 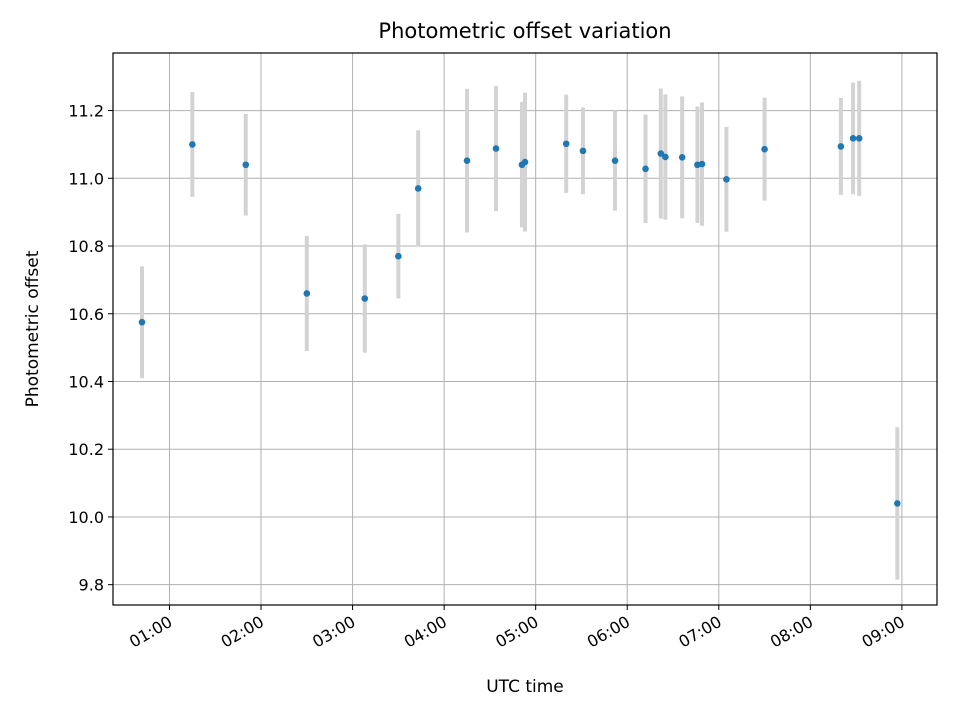 What do you see at coordinates (524, 31) in the screenshot?
I see `chart-title: Photometric offset variation` at bounding box center [524, 31].